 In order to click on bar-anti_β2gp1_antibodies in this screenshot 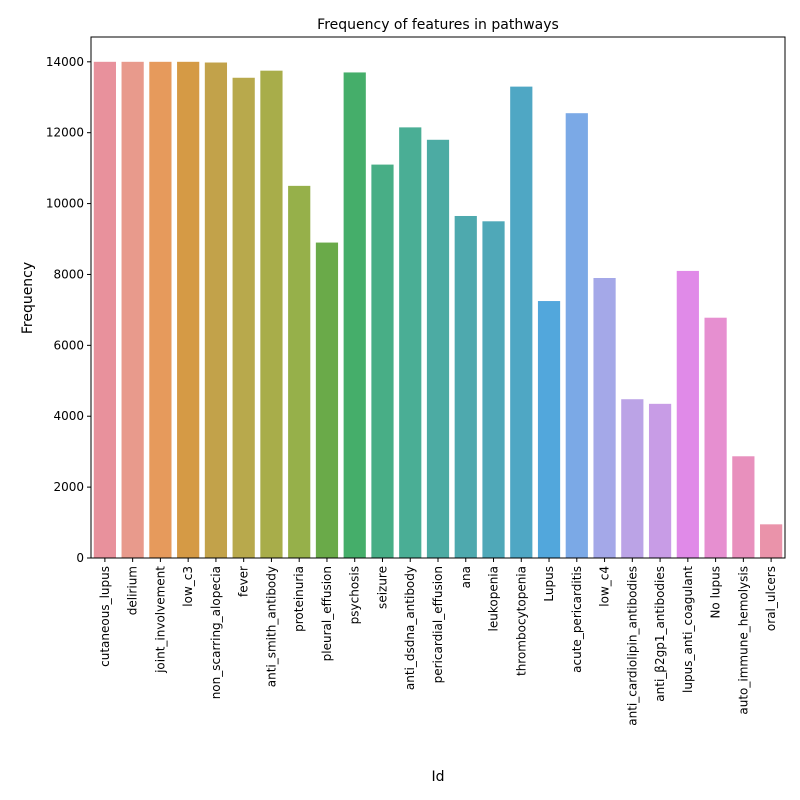, I will do `click(660, 480)`.